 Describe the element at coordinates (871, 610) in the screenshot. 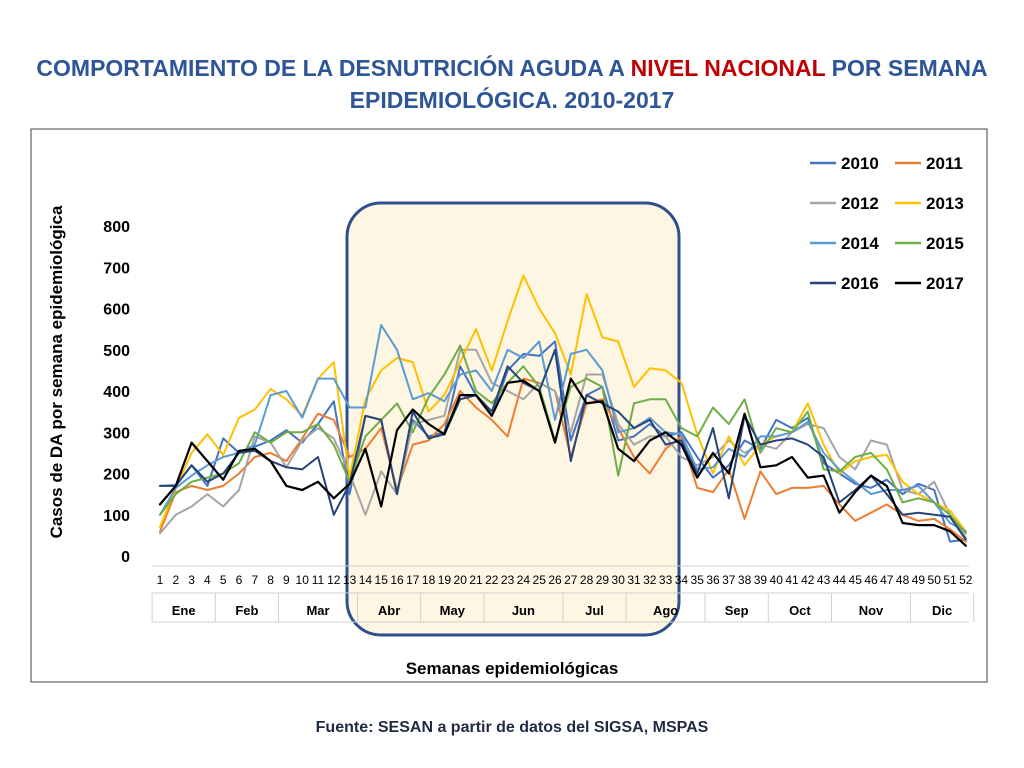

I see `month-label: Nov` at that location.